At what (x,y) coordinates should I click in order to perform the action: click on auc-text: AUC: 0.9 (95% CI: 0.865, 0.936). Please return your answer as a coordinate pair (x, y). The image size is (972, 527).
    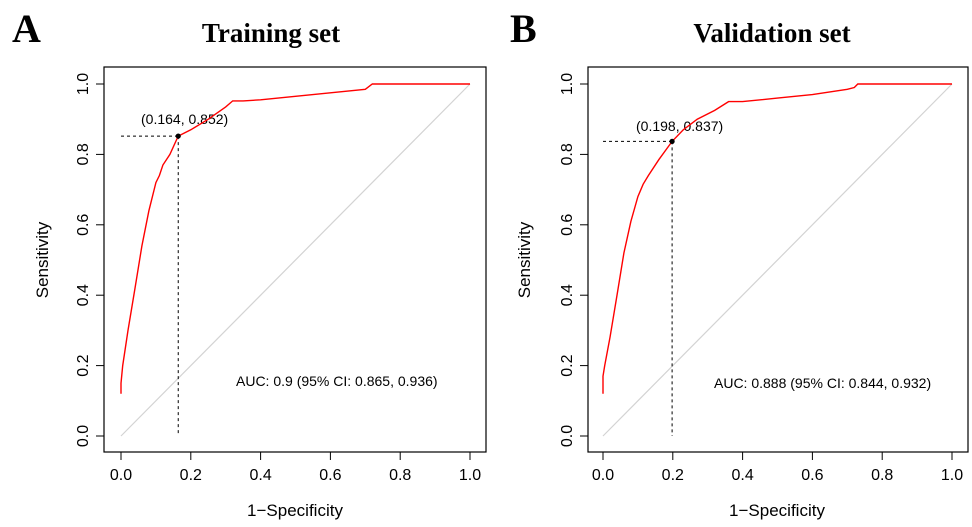
    Looking at the image, I should click on (337, 381).